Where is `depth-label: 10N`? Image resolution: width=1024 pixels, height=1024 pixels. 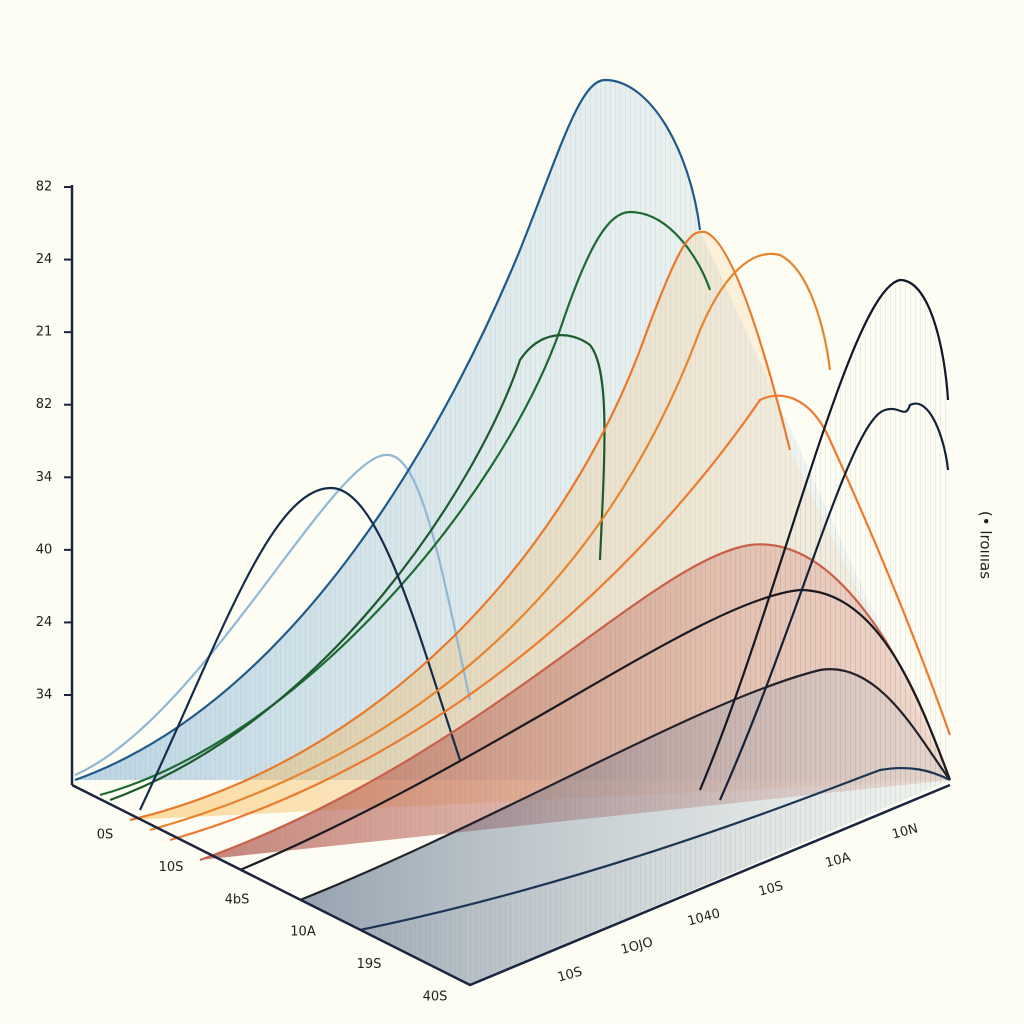
depth-label: 10N is located at coordinates (904, 831).